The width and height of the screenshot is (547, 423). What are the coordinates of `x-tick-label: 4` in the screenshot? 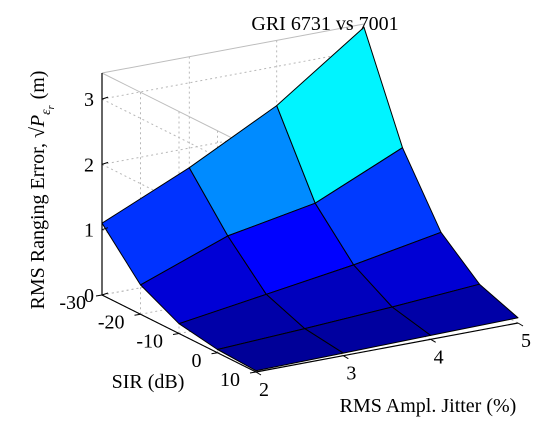 It's located at (439, 357).